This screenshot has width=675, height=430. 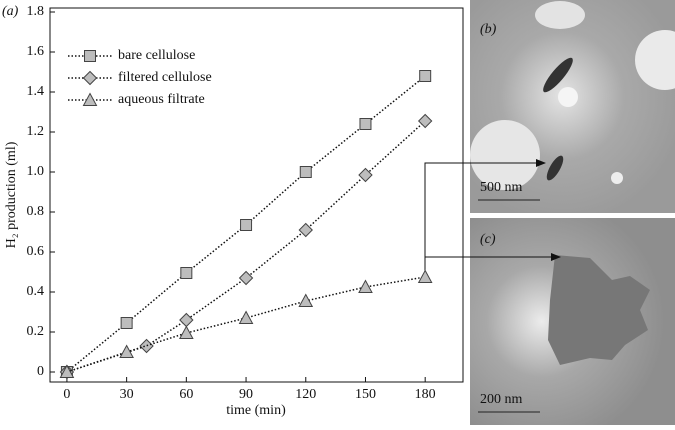 I want to click on y-axis-label: H₂ production (ml), so click(x=11, y=194).